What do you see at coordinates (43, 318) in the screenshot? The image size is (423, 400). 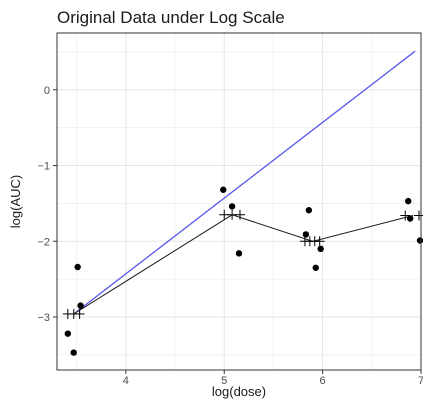 I see `y-tick-label: −3` at bounding box center [43, 318].